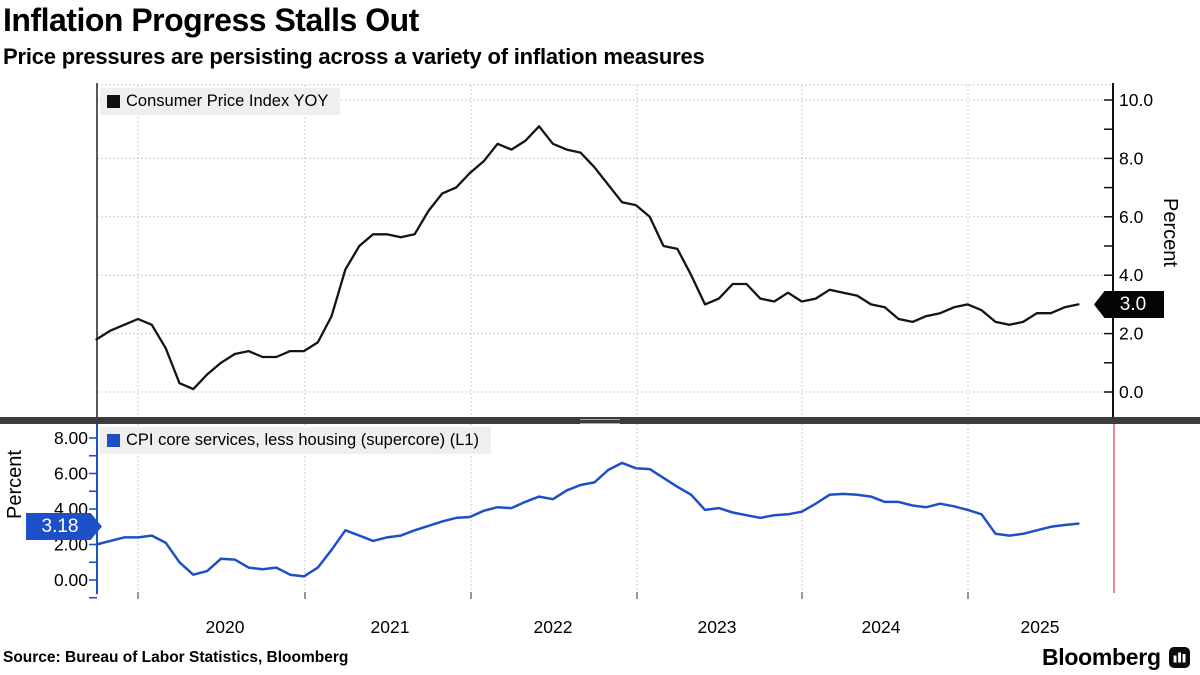 Image resolution: width=1200 pixels, height=675 pixels. Describe the element at coordinates (1131, 392) in the screenshot. I see `right-axis-tick-label: 0.0` at that location.